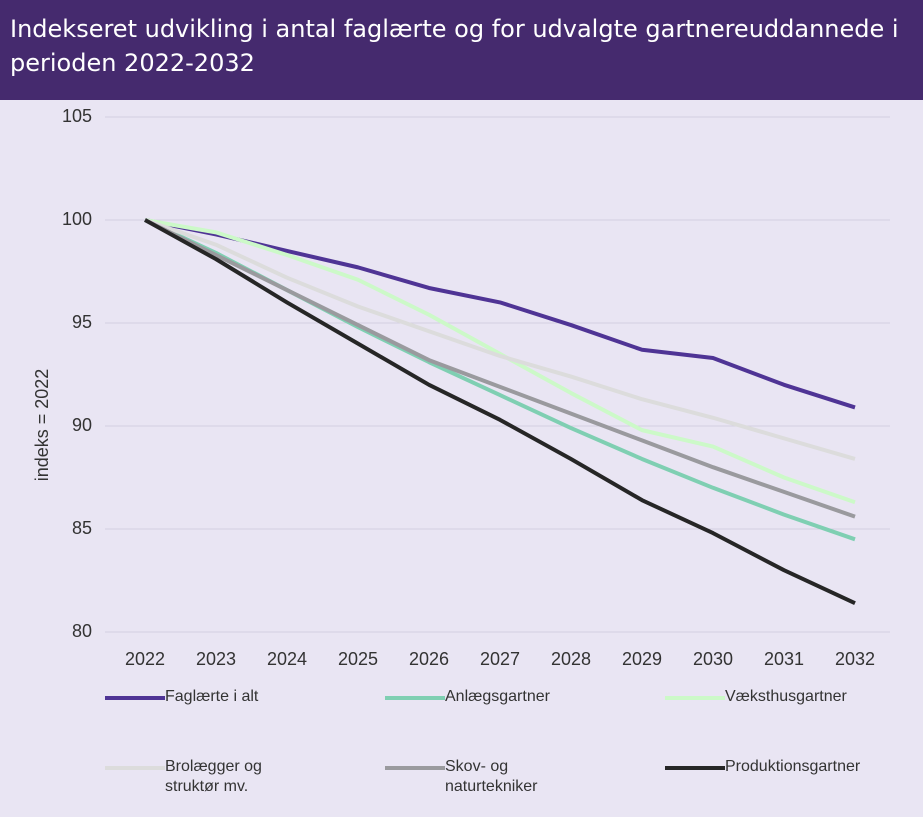 This screenshot has height=817, width=923. What do you see at coordinates (571, 659) in the screenshot?
I see `x-tick-label: 2028` at bounding box center [571, 659].